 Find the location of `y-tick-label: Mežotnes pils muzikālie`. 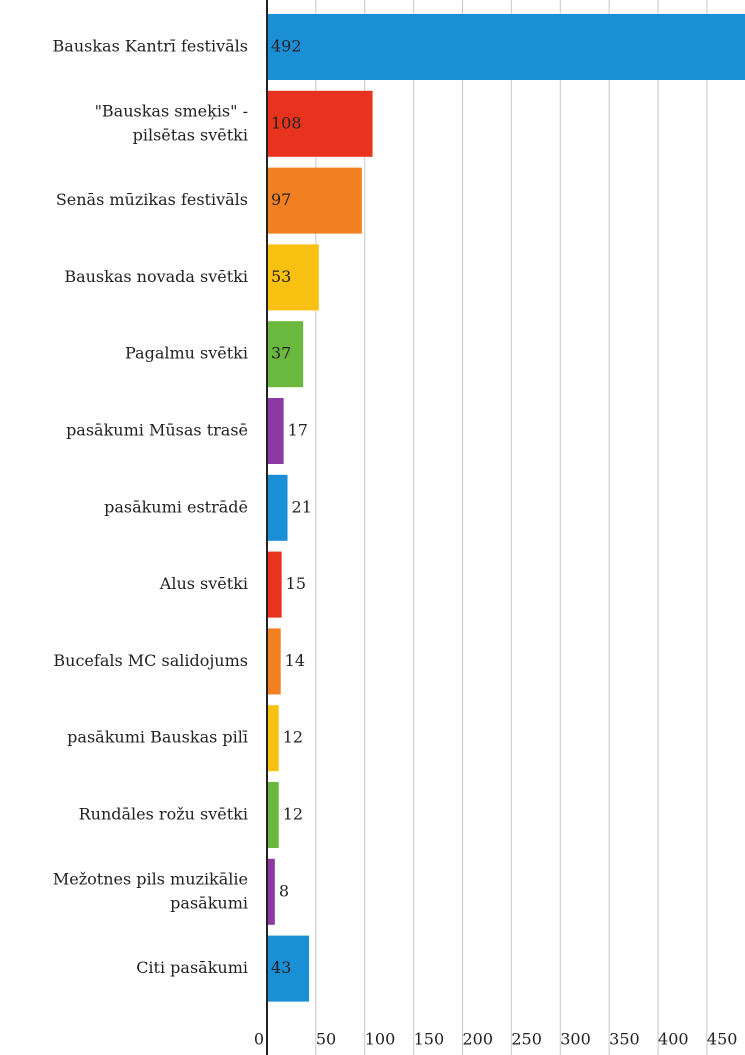

y-tick-label: Mežotnes pils muzikālie is located at coordinates (150, 878).